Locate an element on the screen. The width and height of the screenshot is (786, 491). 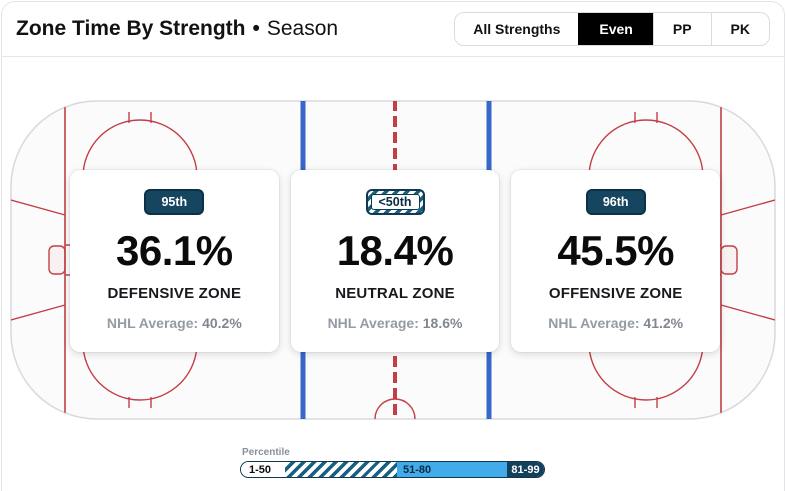
title-season: Season is located at coordinates (302, 28).